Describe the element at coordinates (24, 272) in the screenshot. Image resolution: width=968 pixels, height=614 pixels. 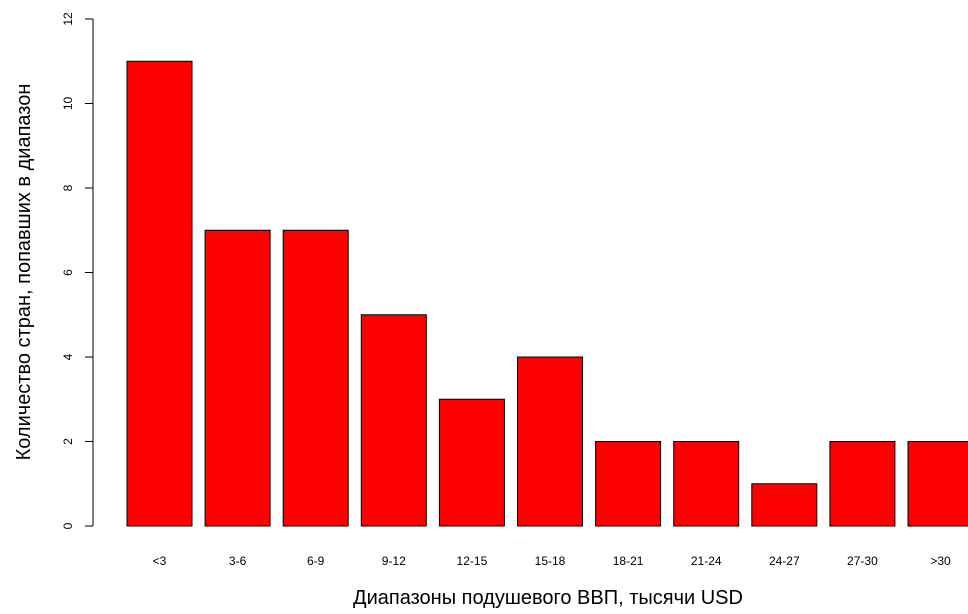
I see `y-axis-label: Количество стран, попавших в диапазон` at that location.